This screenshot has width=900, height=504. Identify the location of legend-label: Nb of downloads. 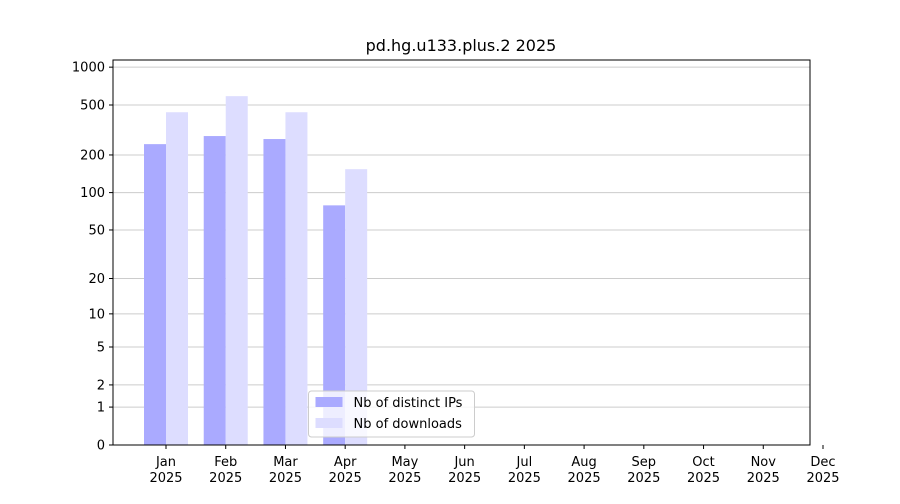
(408, 424).